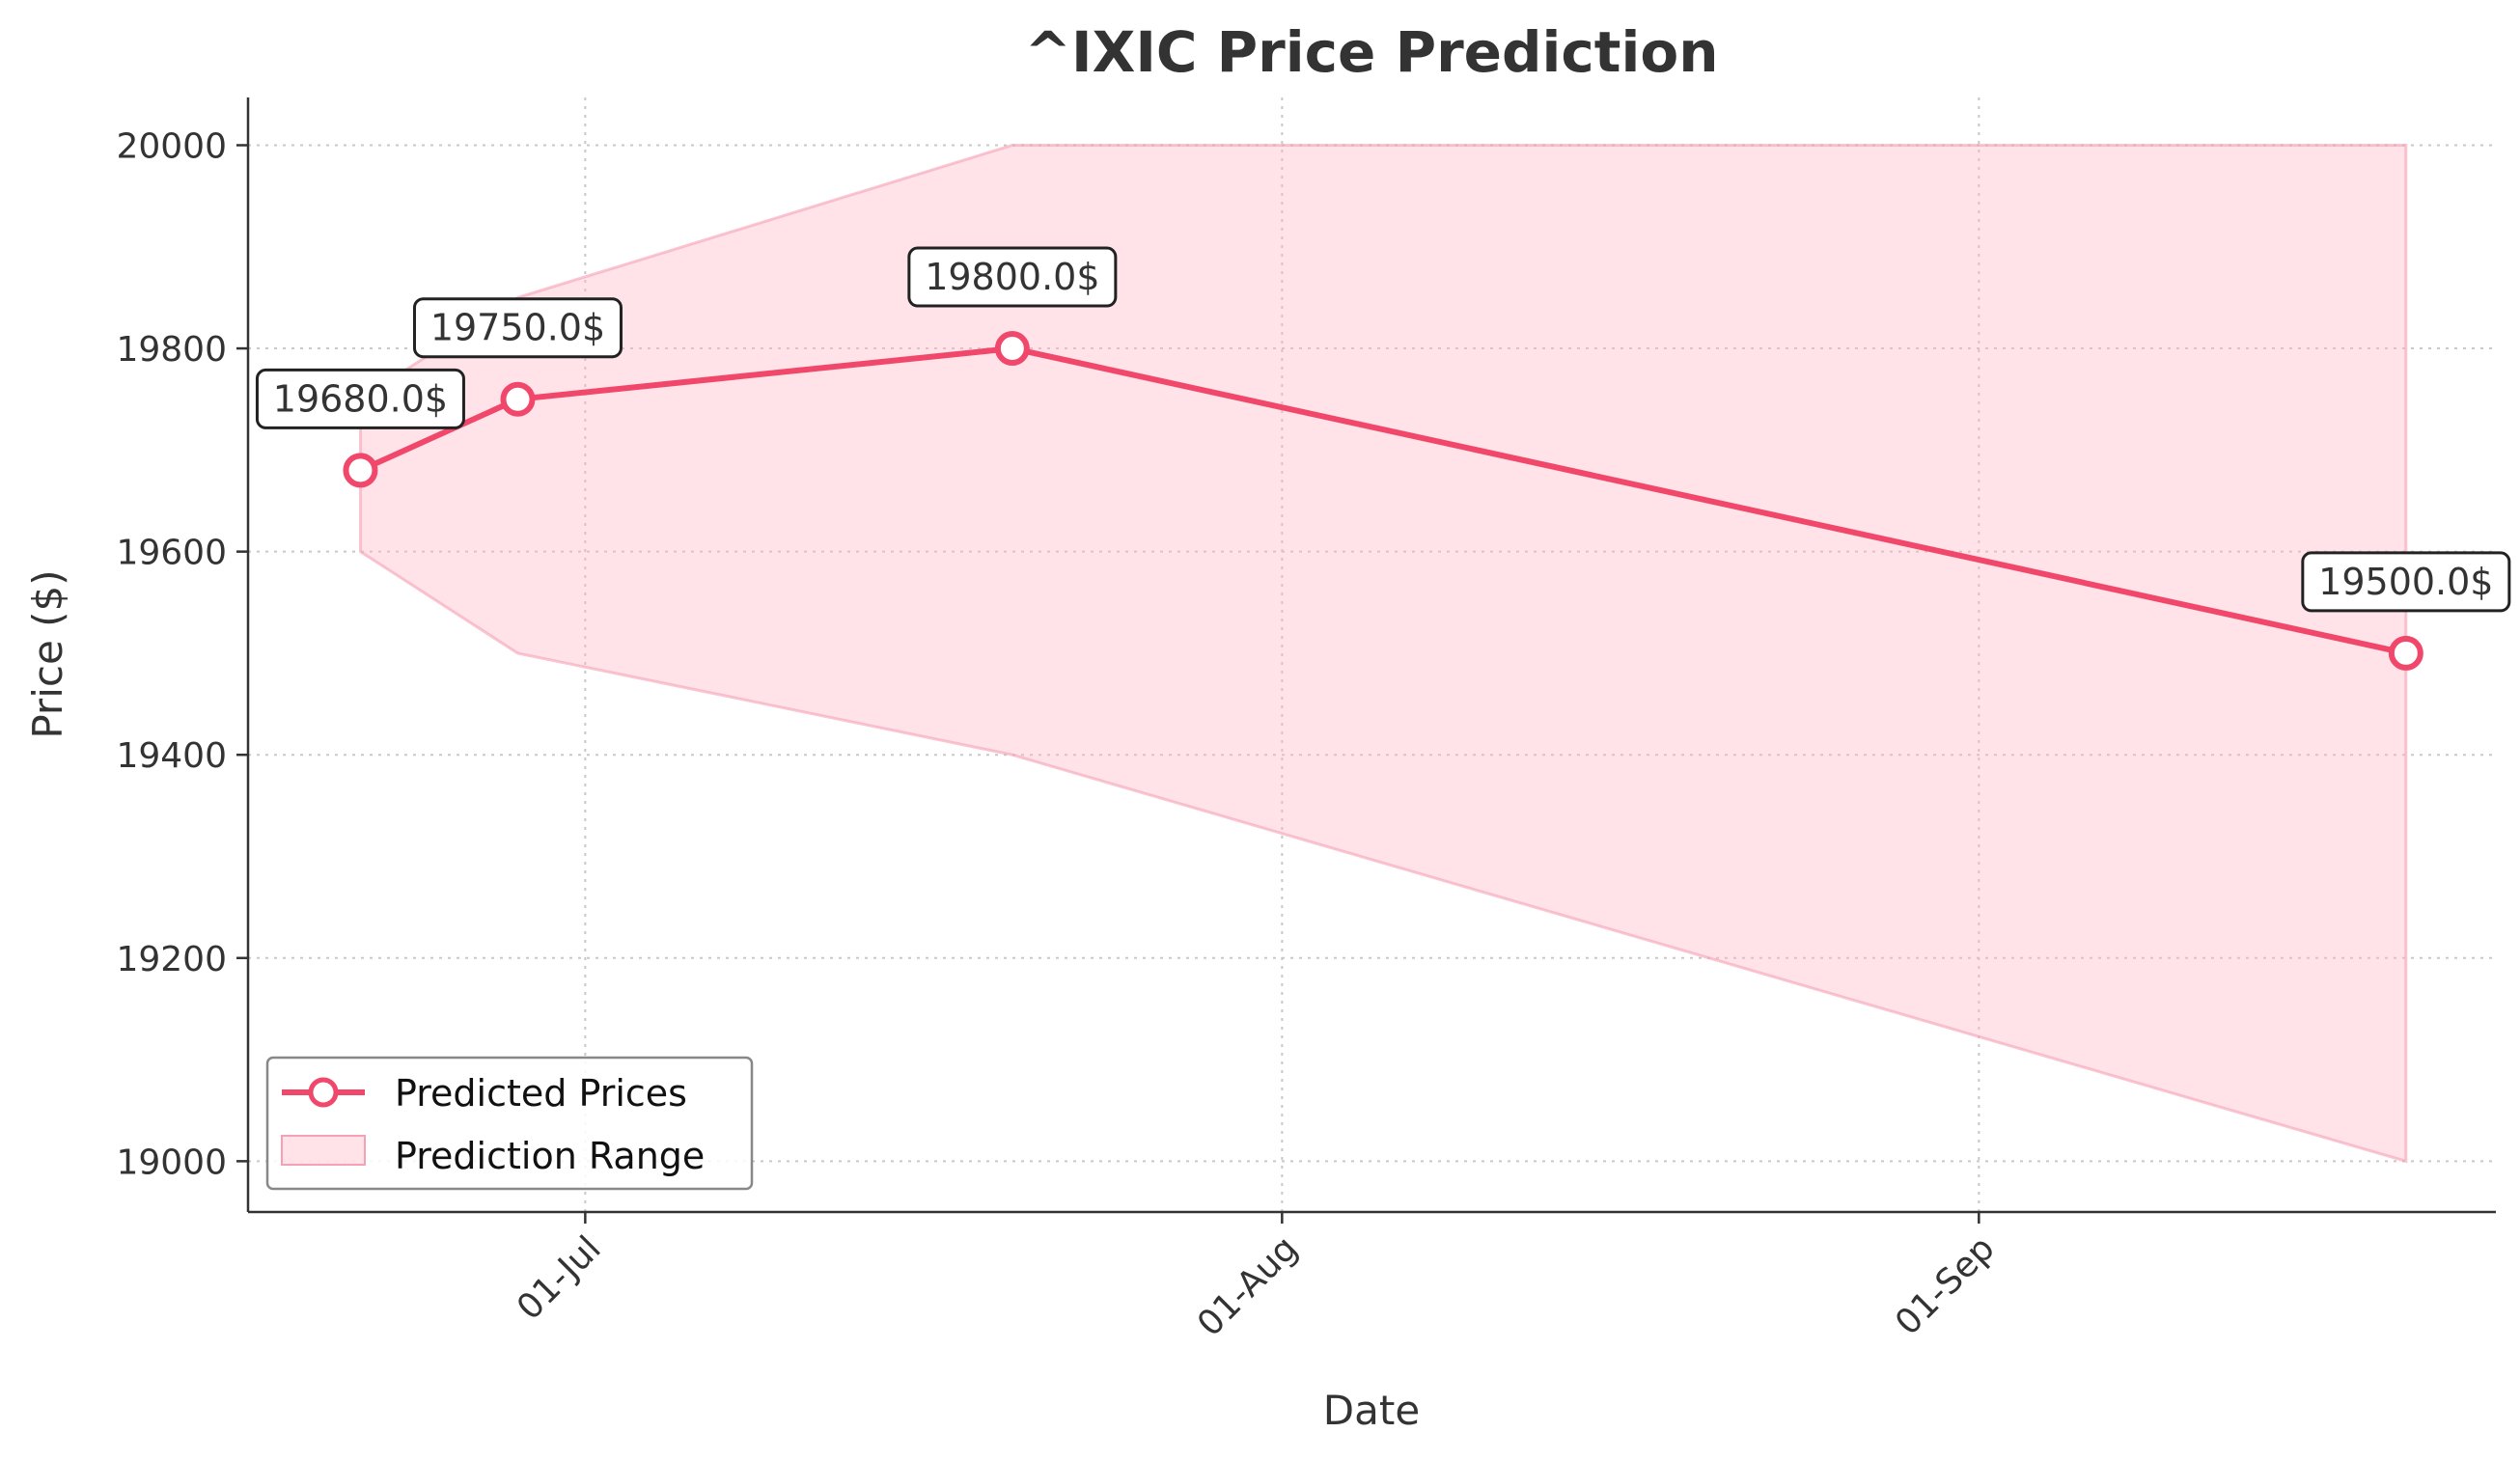 The width and height of the screenshot is (2520, 1460). I want to click on y-tick-label: 19400, so click(171, 756).